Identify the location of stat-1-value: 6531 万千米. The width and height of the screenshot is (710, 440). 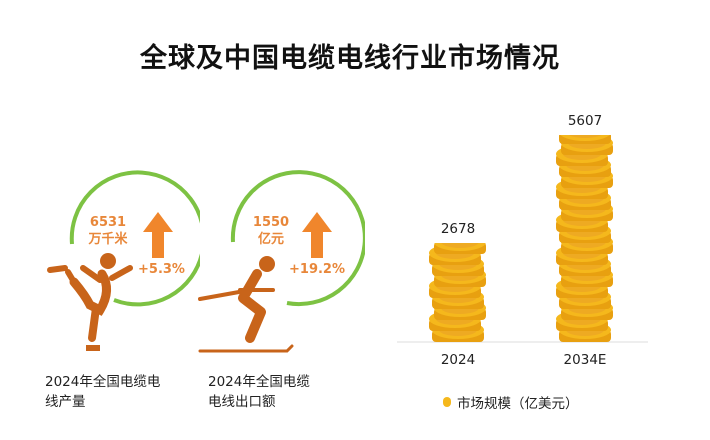
(108, 231).